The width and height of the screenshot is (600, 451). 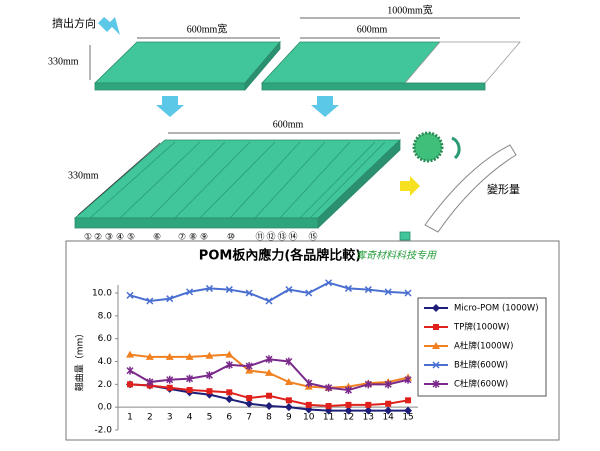 I want to click on label: 600mm, so click(x=372, y=29).